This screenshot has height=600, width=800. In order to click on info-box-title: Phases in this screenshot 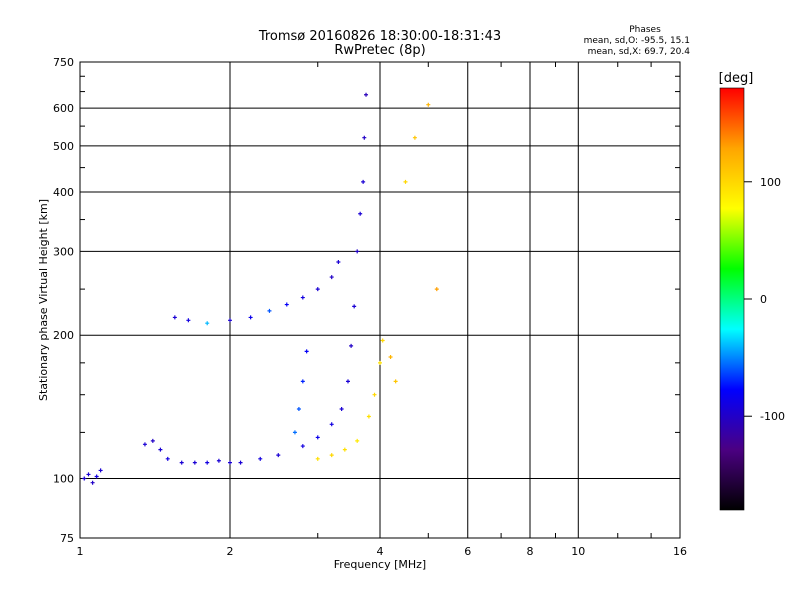, I will do `click(645, 30)`.